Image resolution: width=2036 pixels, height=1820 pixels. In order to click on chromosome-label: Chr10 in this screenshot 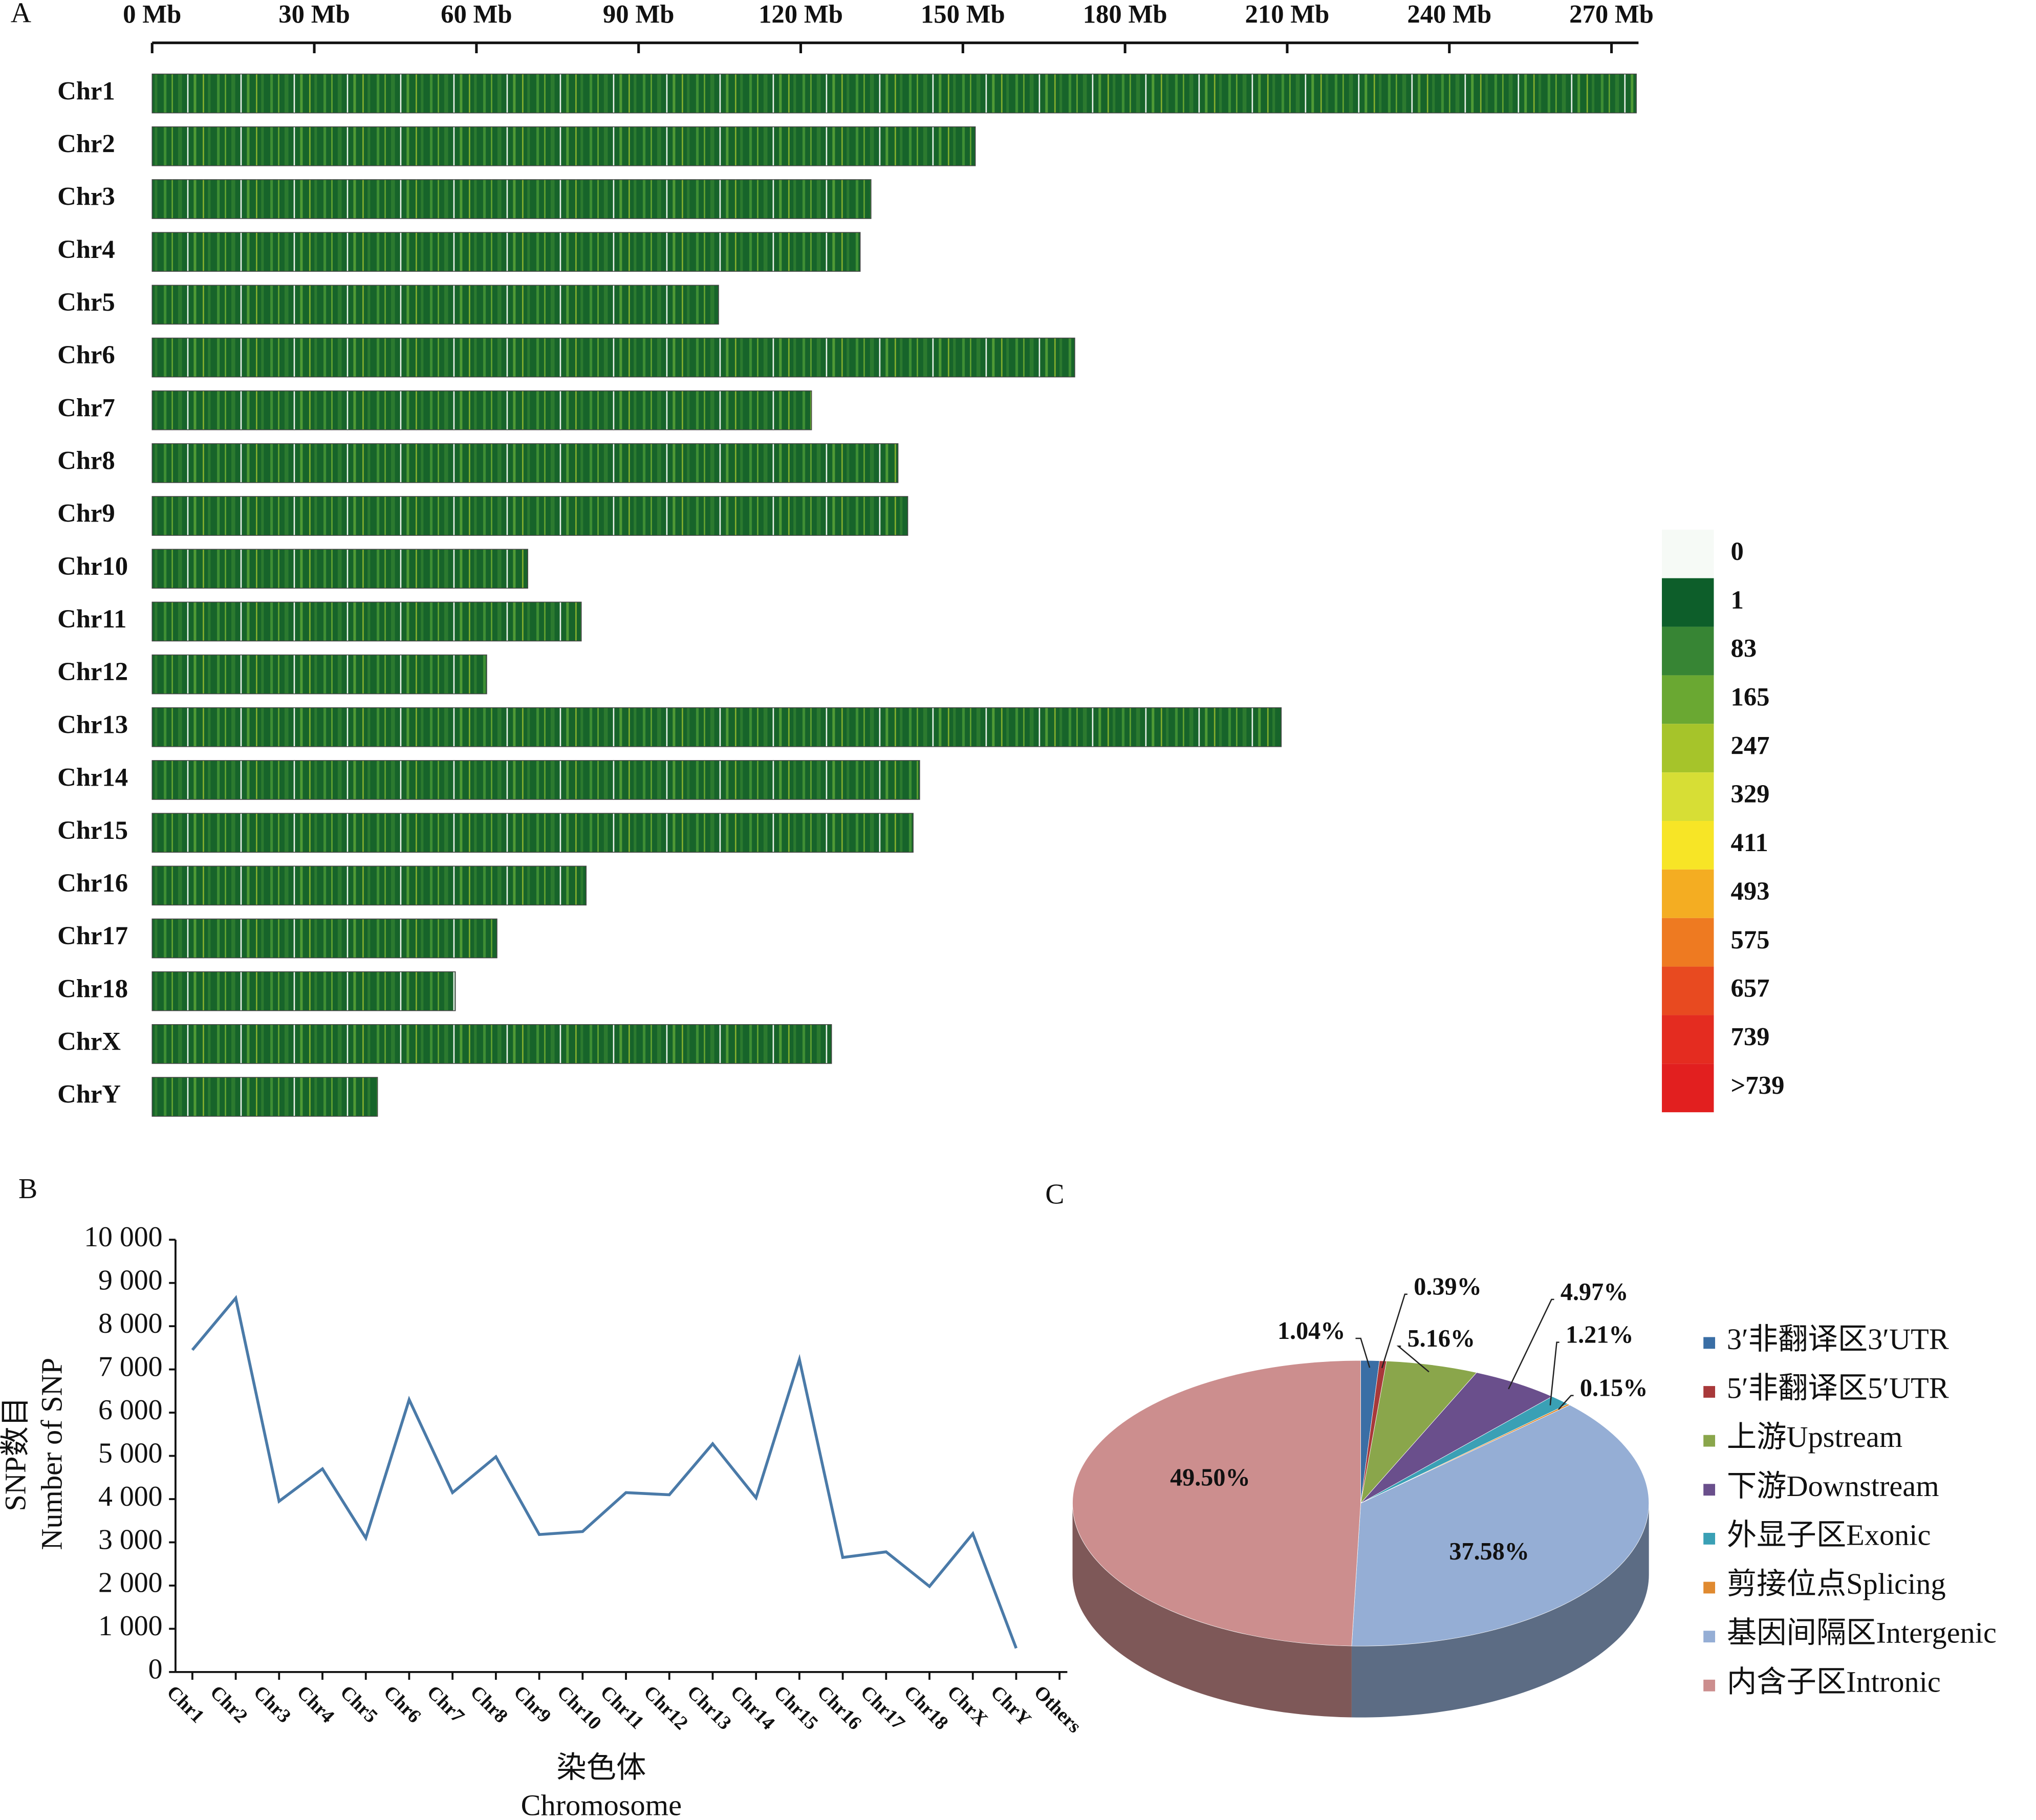, I will do `click(92, 566)`.